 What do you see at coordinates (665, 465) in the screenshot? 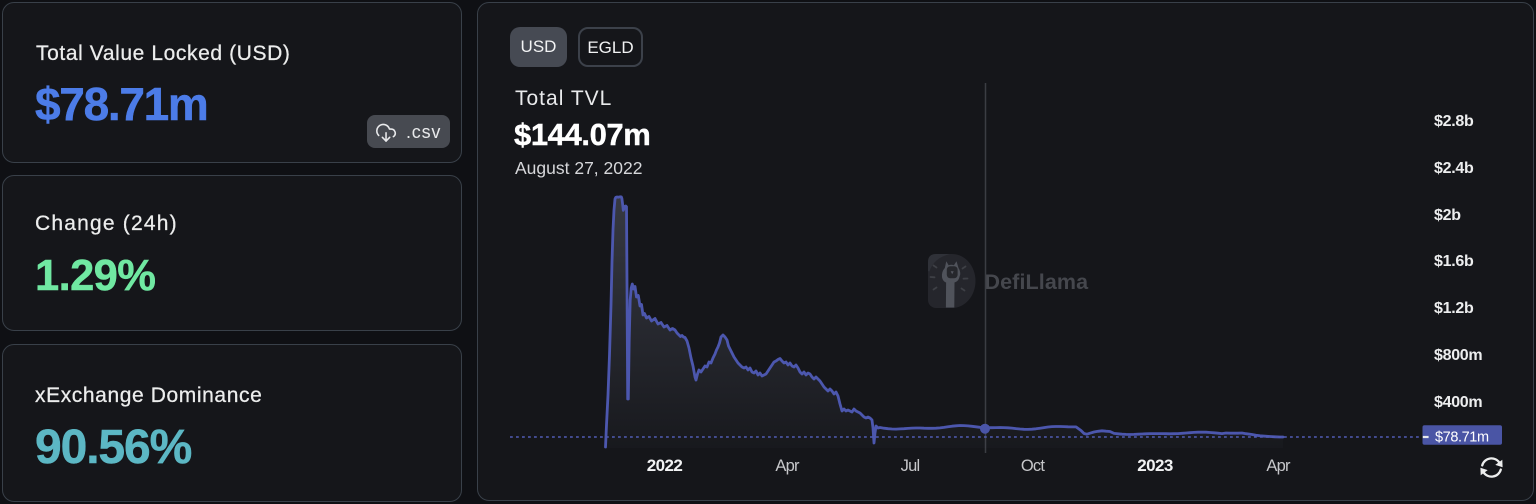
I see `svg-text: 2022` at bounding box center [665, 465].